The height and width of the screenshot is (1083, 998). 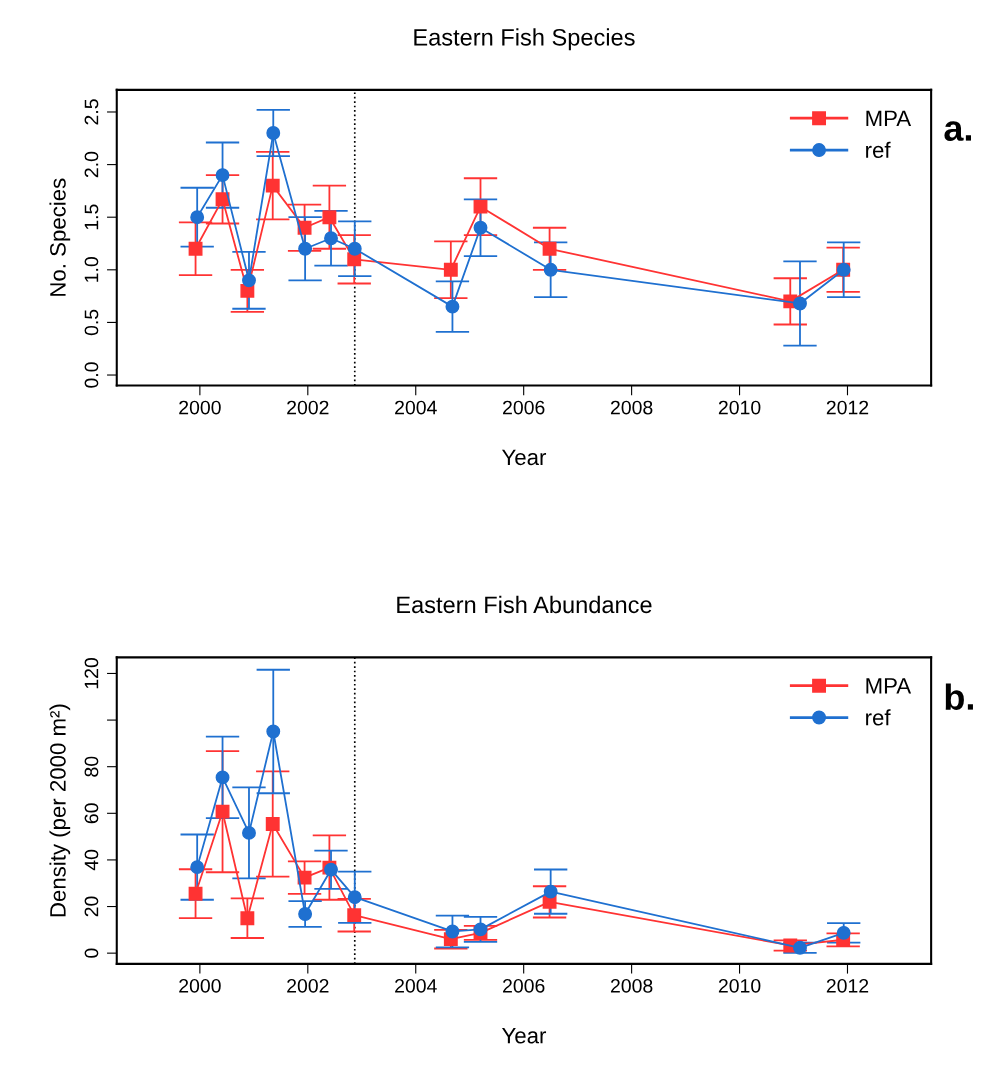 What do you see at coordinates (91, 375) in the screenshot?
I see `y-tick-label: 0.0` at bounding box center [91, 375].